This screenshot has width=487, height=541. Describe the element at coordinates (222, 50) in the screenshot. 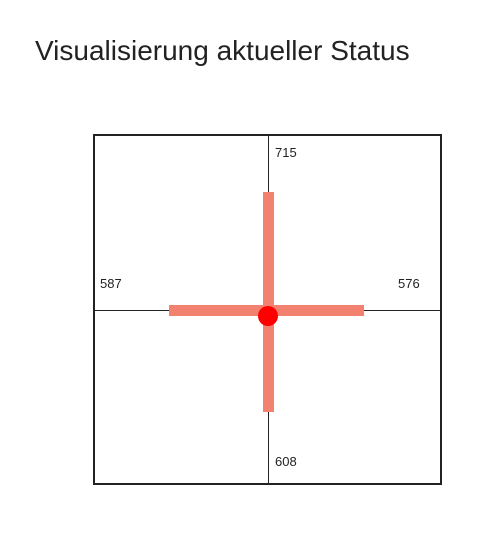

I see `page-title: Visualisierung aktueller Status` at that location.